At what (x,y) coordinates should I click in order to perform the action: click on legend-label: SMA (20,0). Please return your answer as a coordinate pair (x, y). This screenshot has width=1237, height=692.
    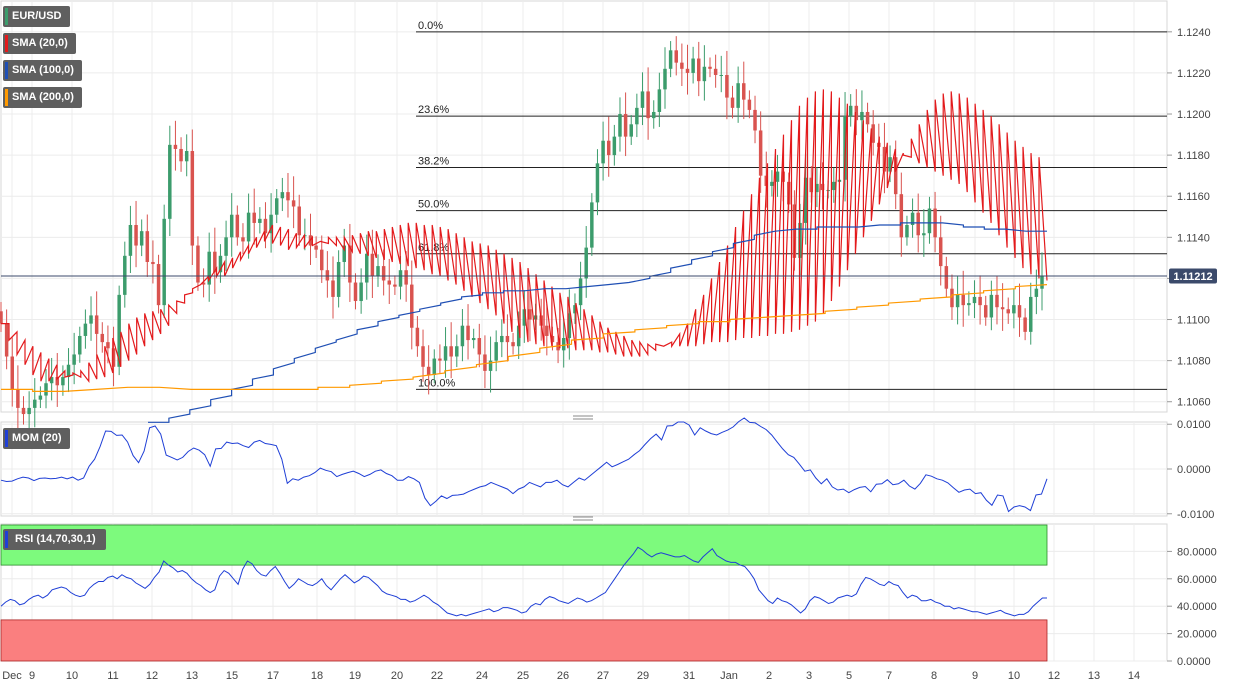
    Looking at the image, I should click on (40, 43).